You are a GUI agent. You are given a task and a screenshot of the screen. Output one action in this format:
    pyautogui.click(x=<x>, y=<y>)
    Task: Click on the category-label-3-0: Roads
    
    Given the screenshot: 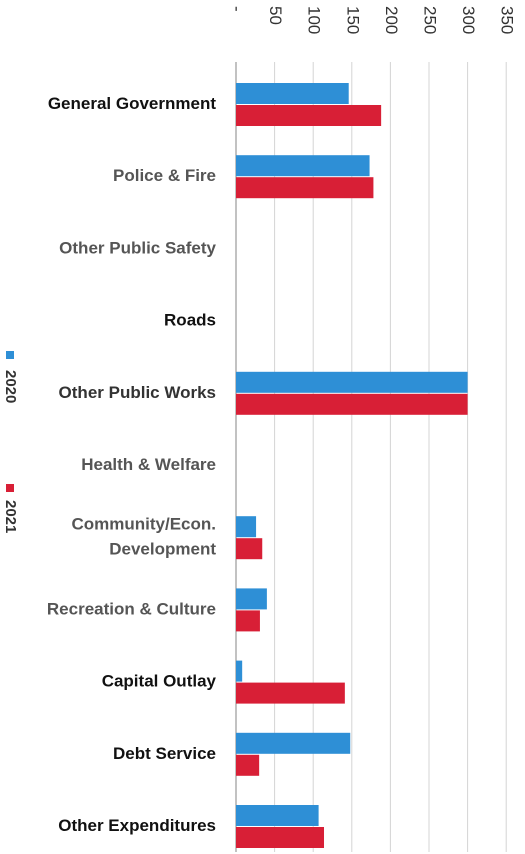 What is the action you would take?
    pyautogui.click(x=190, y=320)
    